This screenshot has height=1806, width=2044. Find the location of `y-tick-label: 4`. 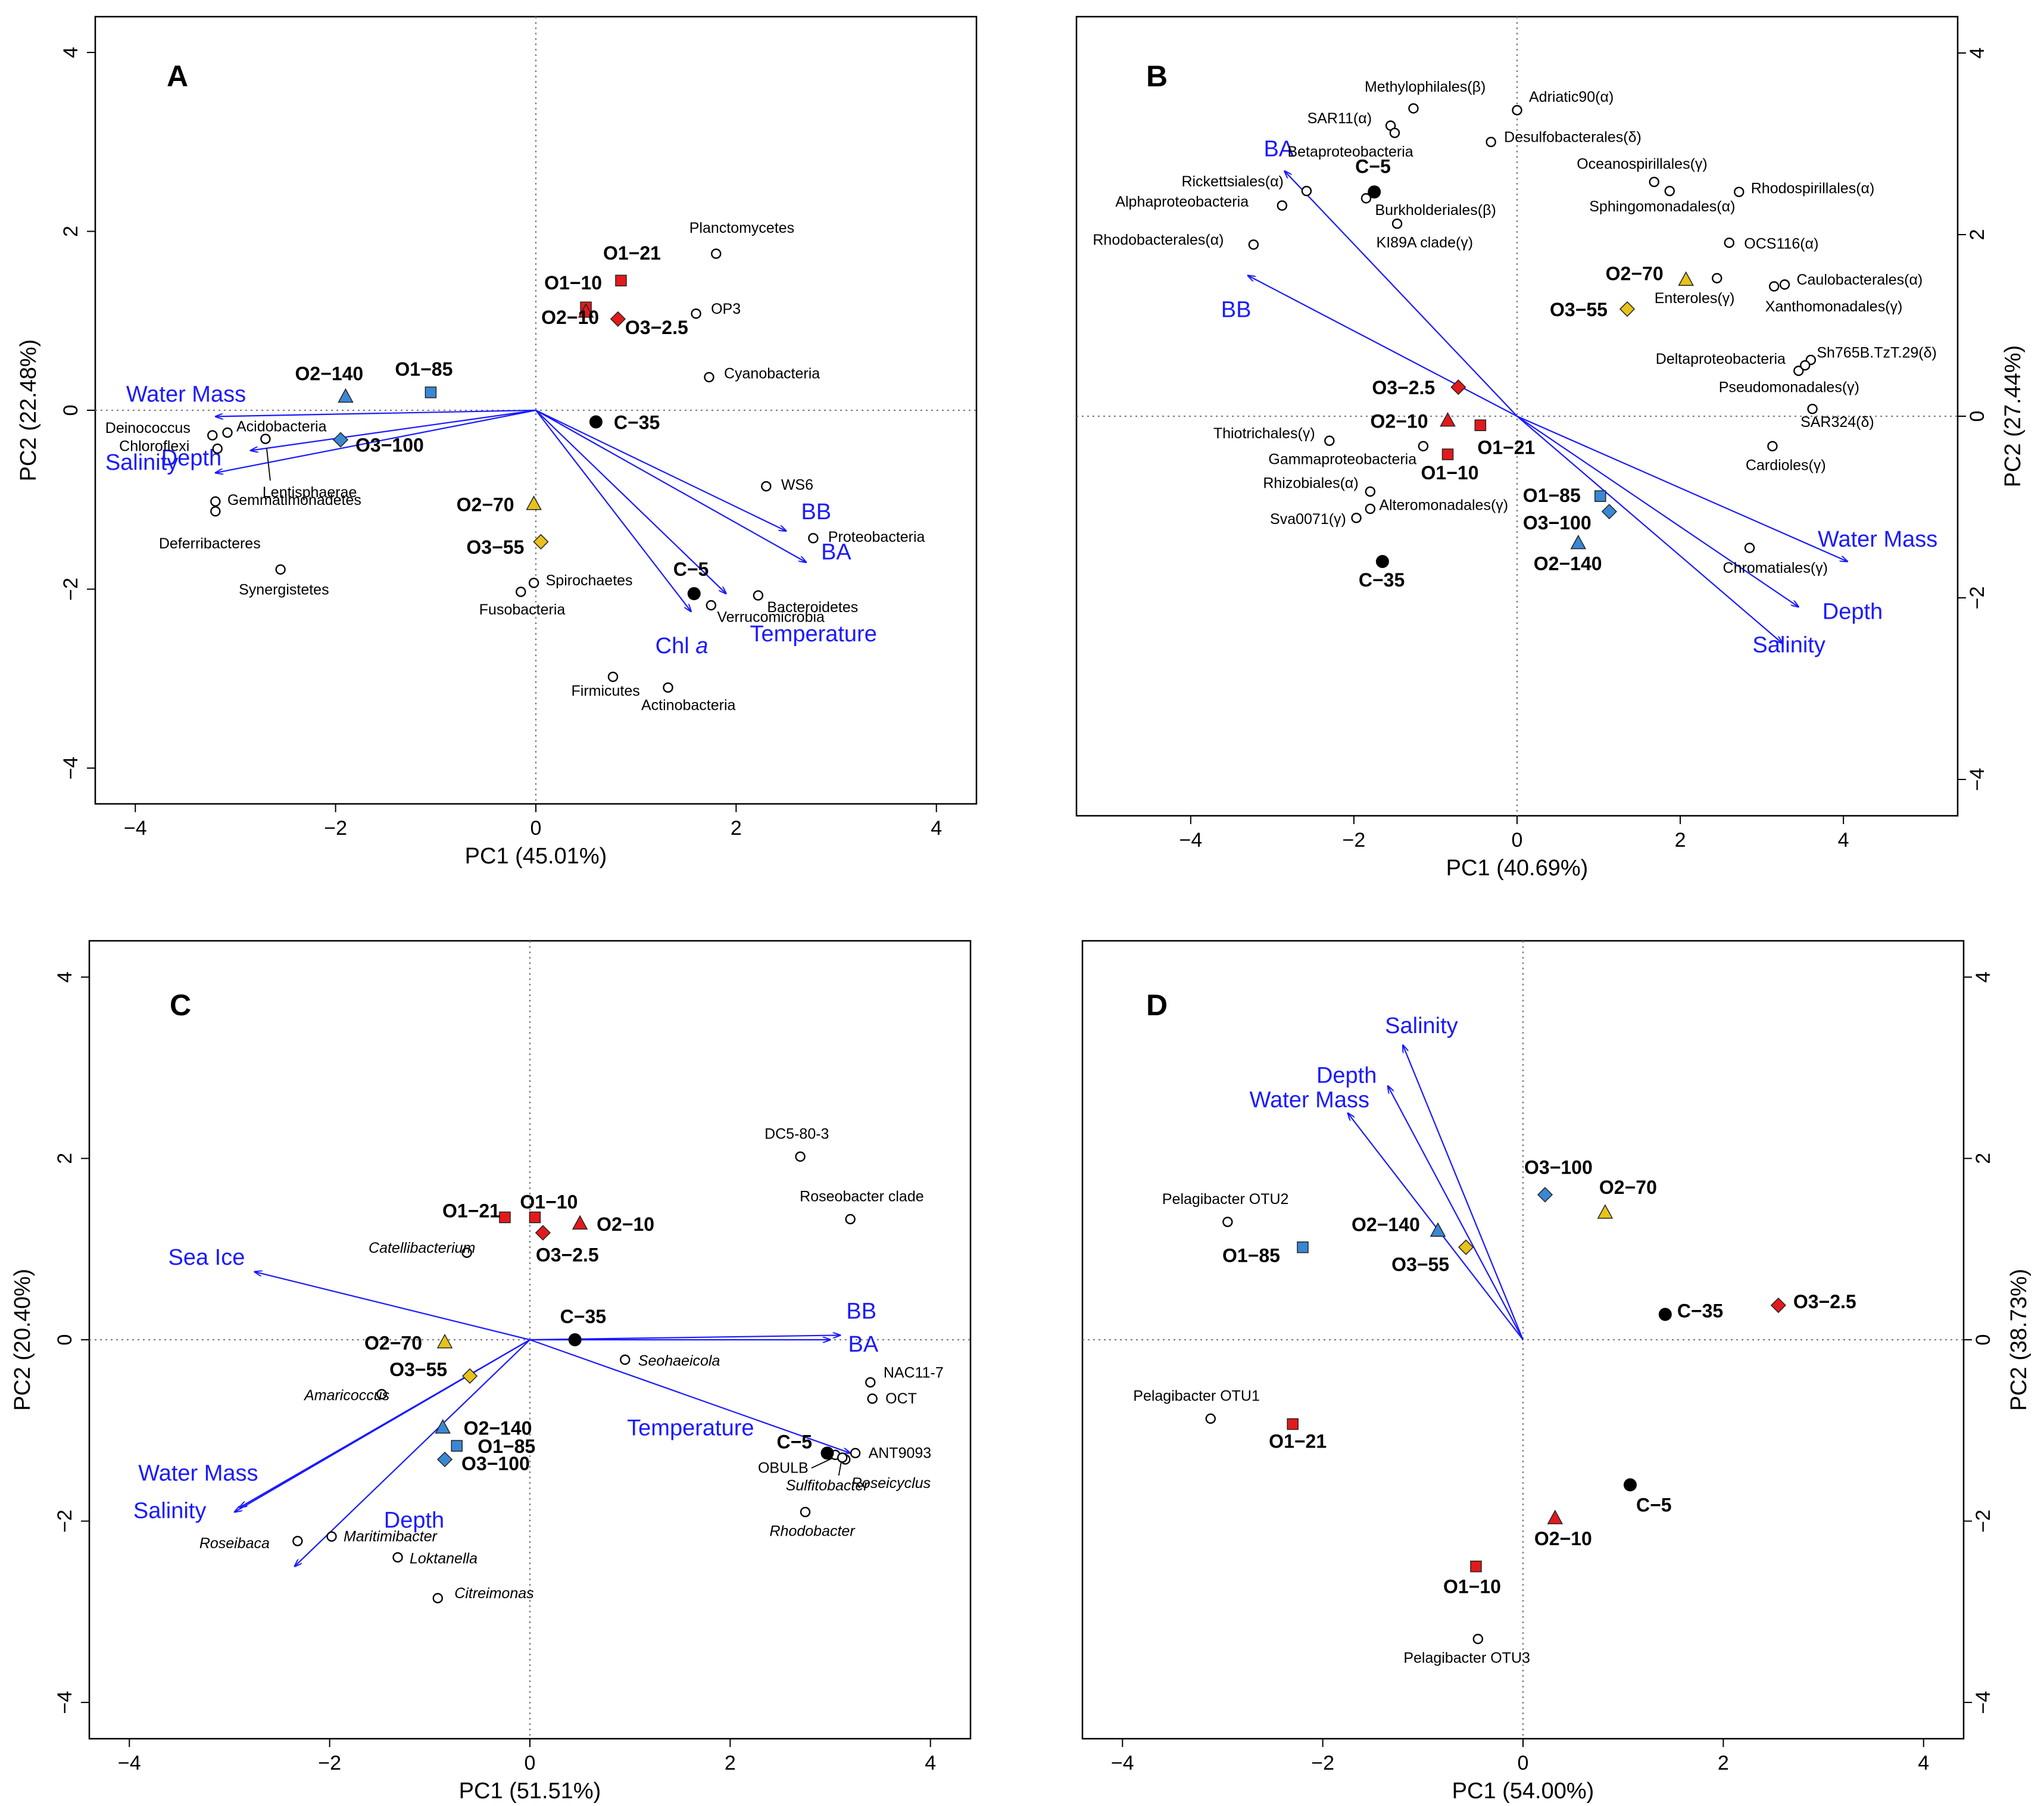

y-tick-label: 4 is located at coordinates (71, 52).